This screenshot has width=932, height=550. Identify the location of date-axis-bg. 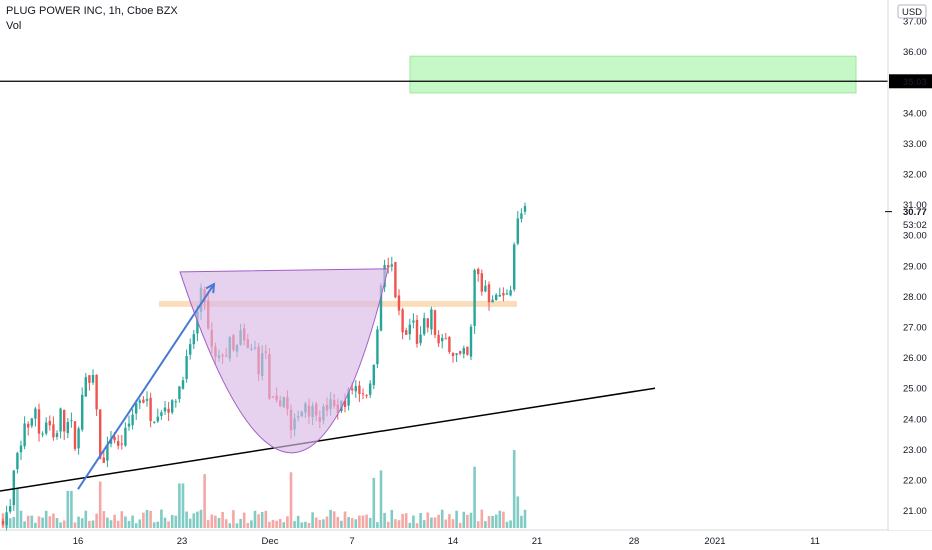
(444, 540).